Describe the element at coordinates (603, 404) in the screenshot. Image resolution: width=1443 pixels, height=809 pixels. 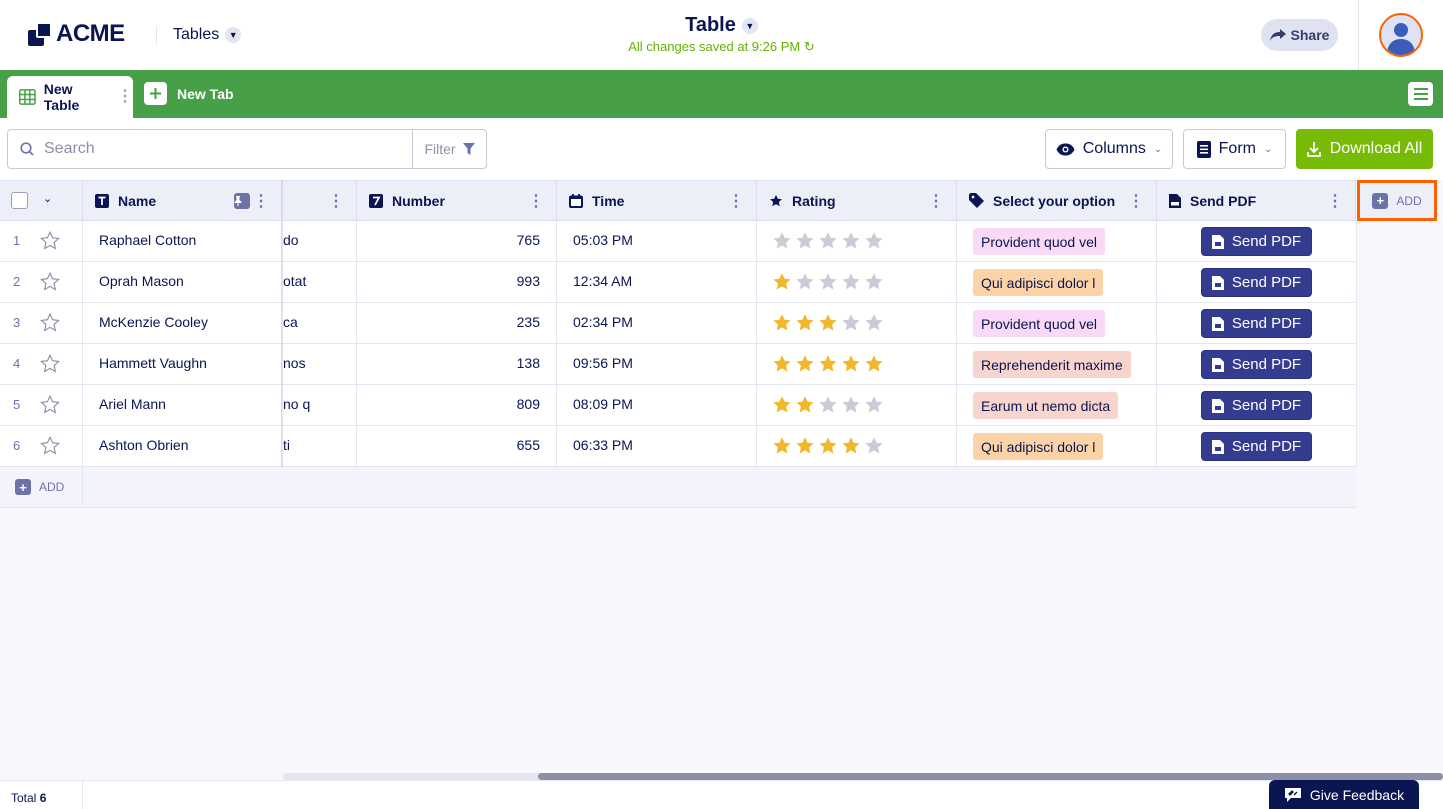
I see `time-cell: 08:09 PM` at that location.